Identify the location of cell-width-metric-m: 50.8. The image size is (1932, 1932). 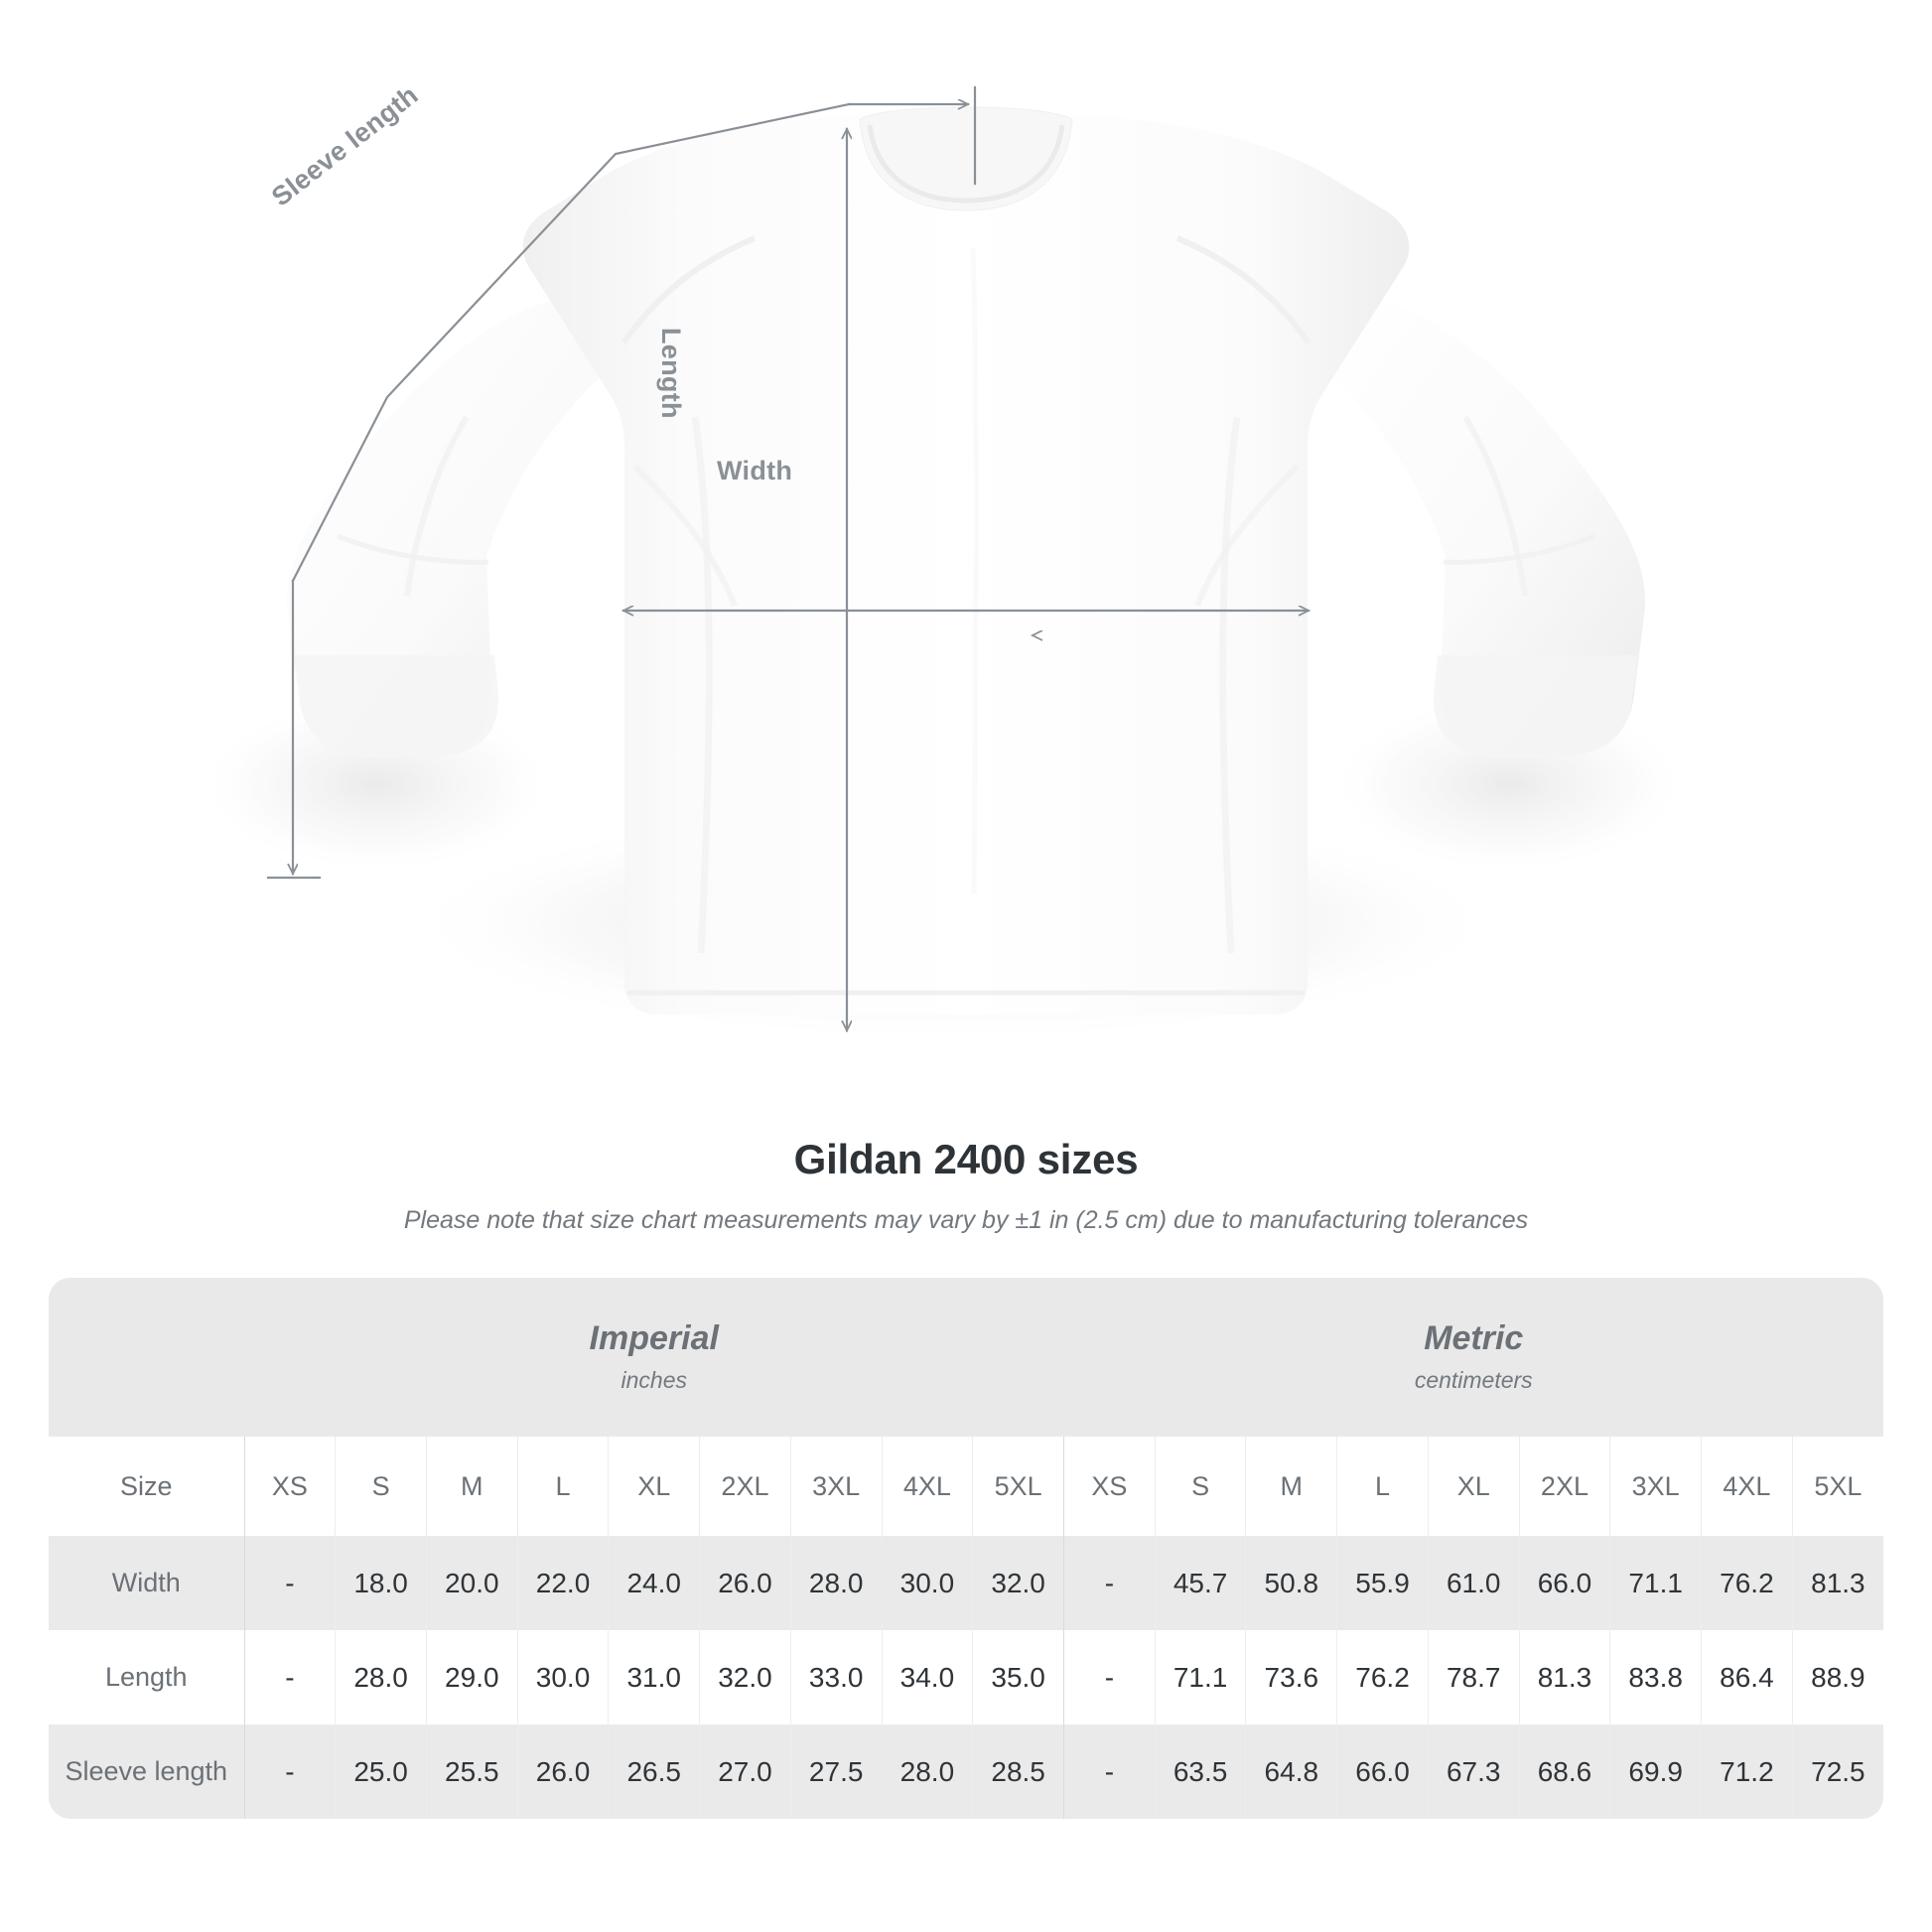
(1291, 1583).